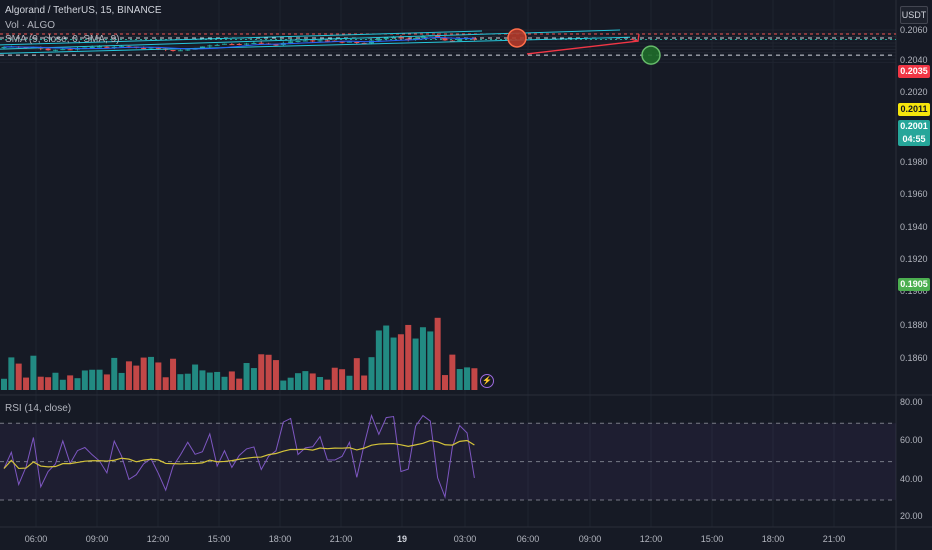  I want to click on time-tick: 18:00, so click(280, 539).